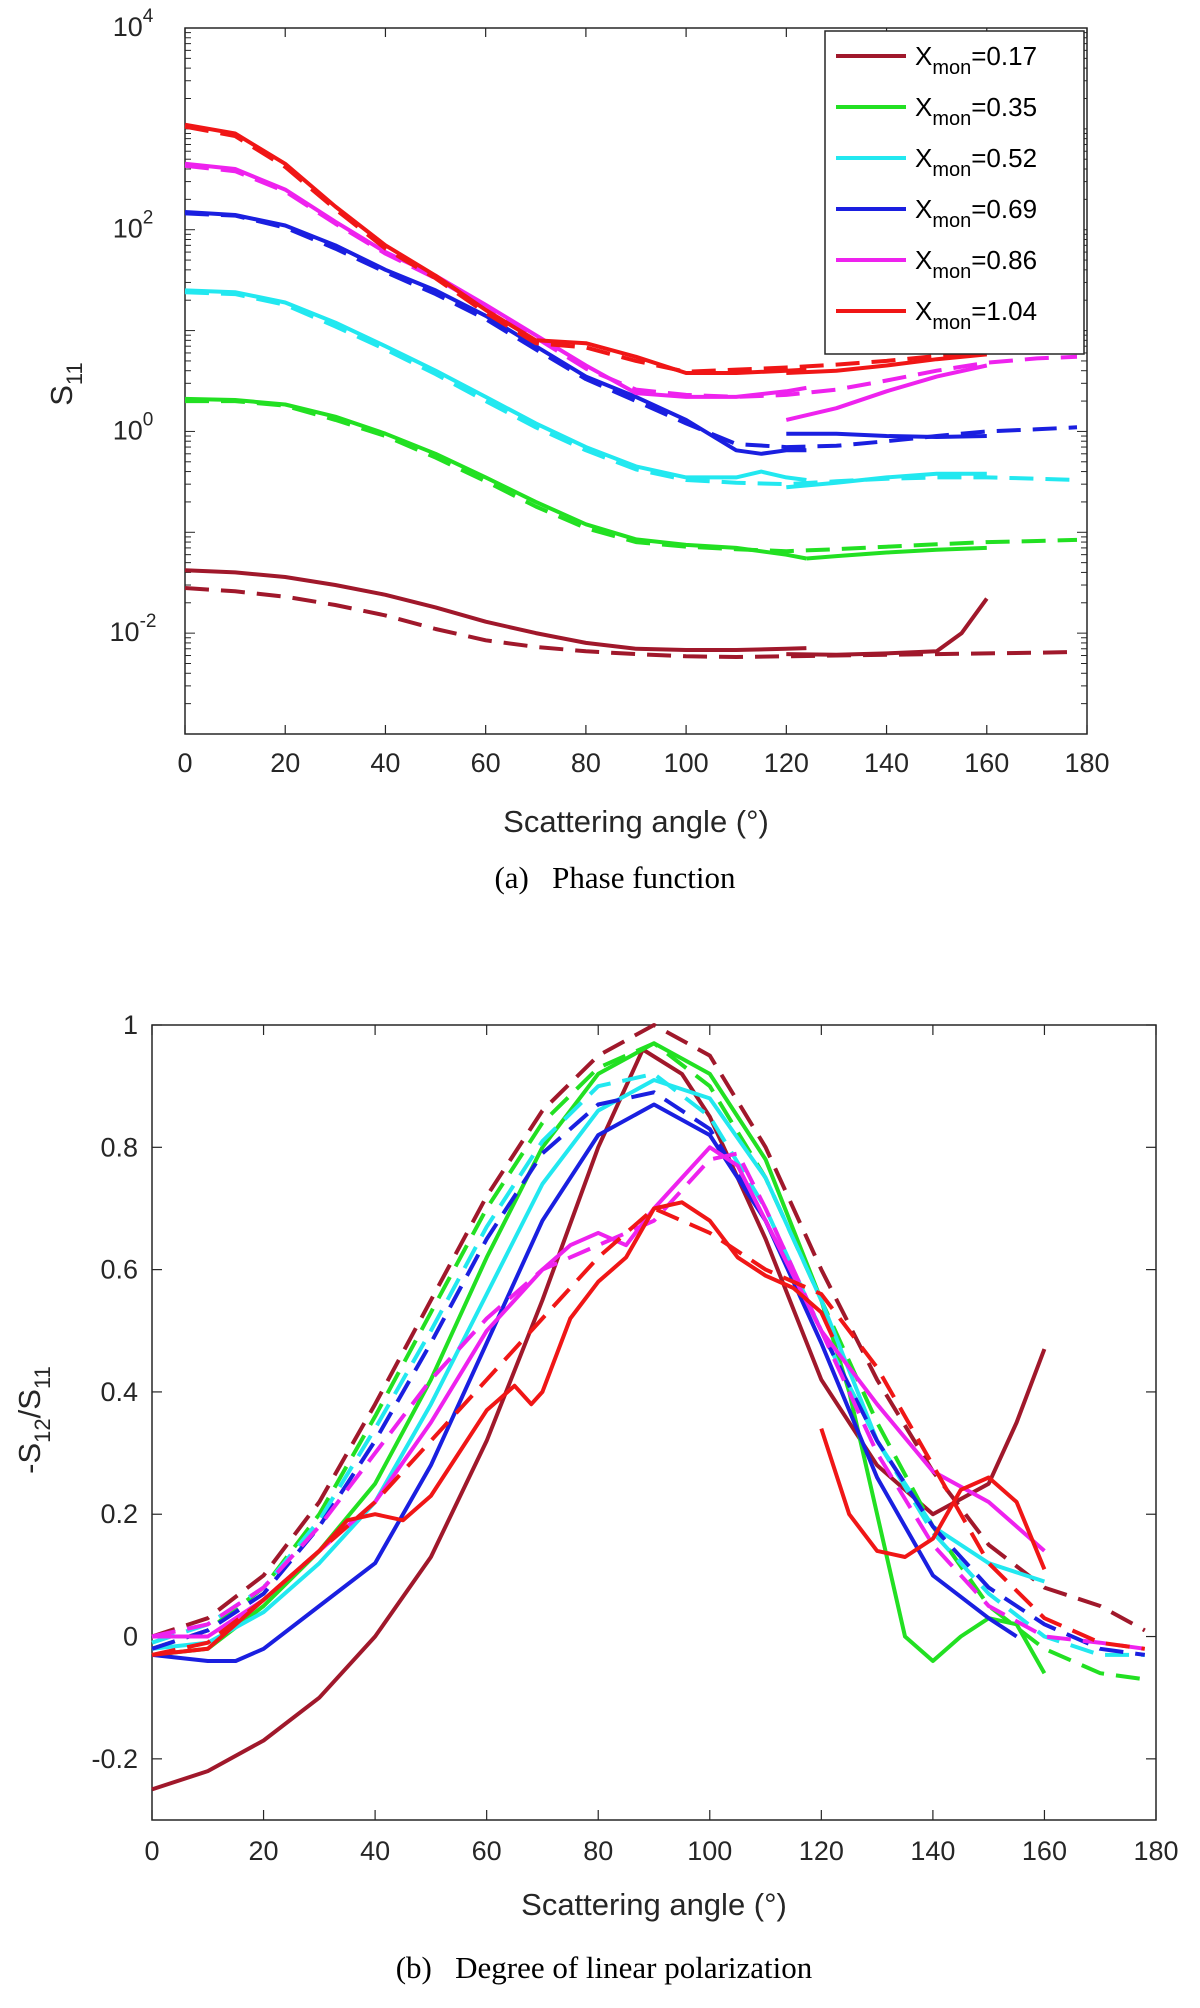 This screenshot has height=2008, width=1200. I want to click on caption-b: (b) Degree of linear polarization, so click(604, 1967).